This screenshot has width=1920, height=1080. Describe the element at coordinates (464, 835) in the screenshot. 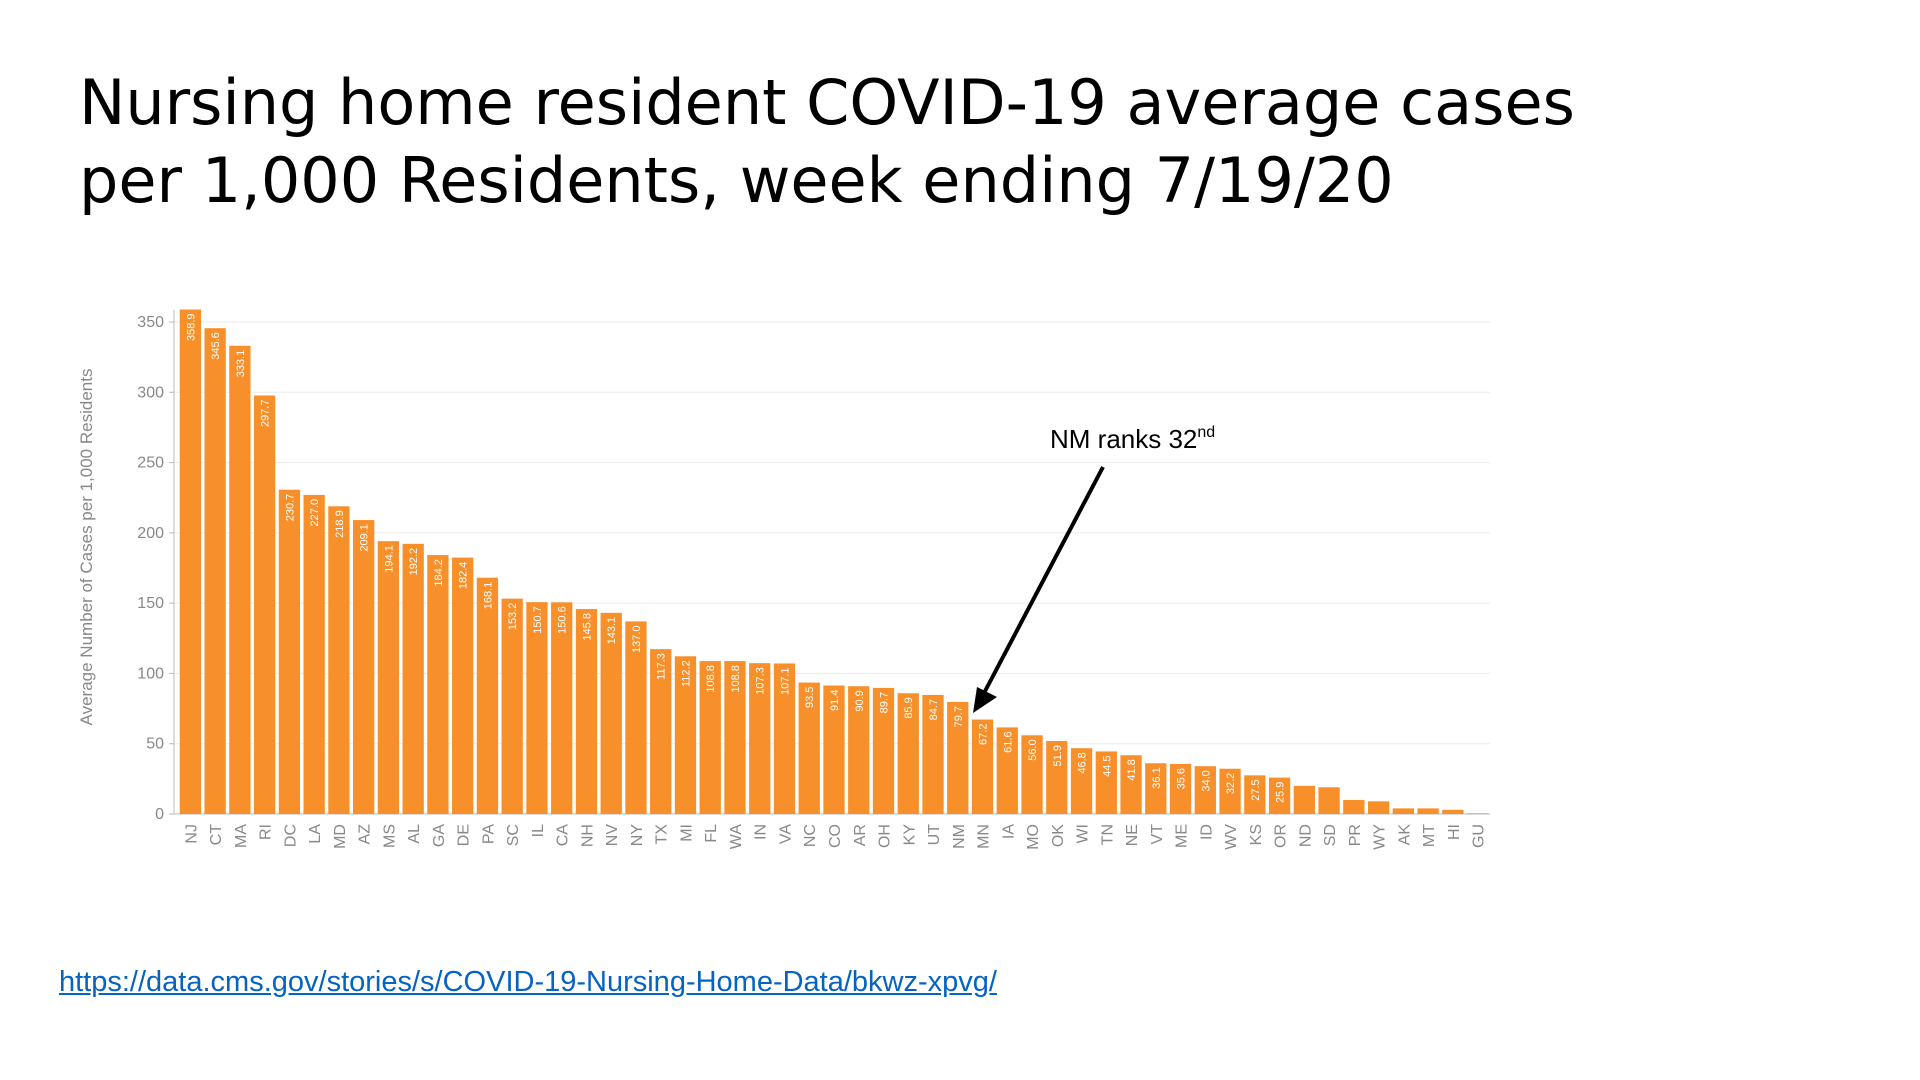

I see `x-tick-label: DE` at that location.